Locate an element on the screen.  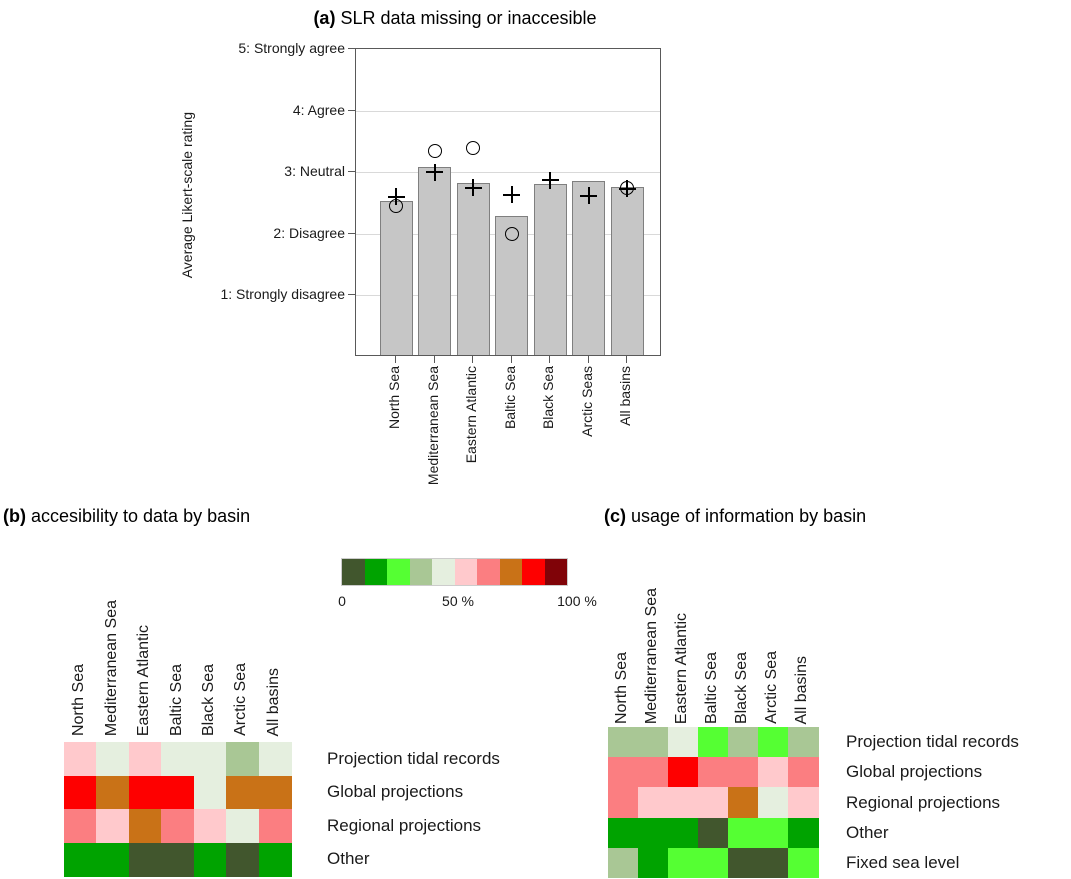
panel-b-index: (b) is located at coordinates (14, 516).